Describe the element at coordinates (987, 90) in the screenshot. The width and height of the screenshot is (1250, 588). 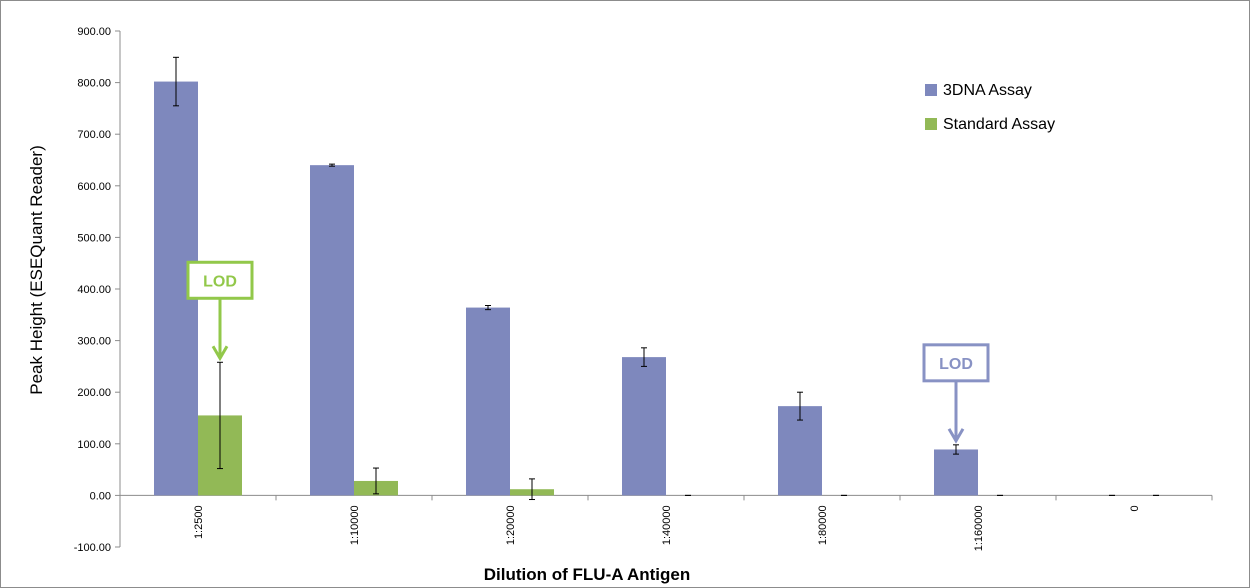
I see `legend-label-0: 3DNA Assay` at that location.